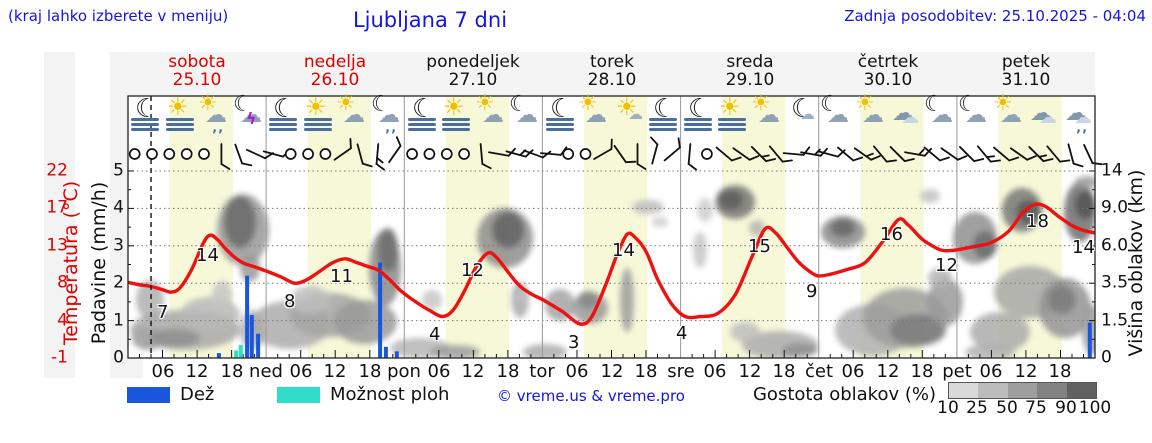 The height and width of the screenshot is (443, 1152). I want to click on moon-cloud-drizzle-icon: ☾ ☁ ‚‚, so click(385, 114).